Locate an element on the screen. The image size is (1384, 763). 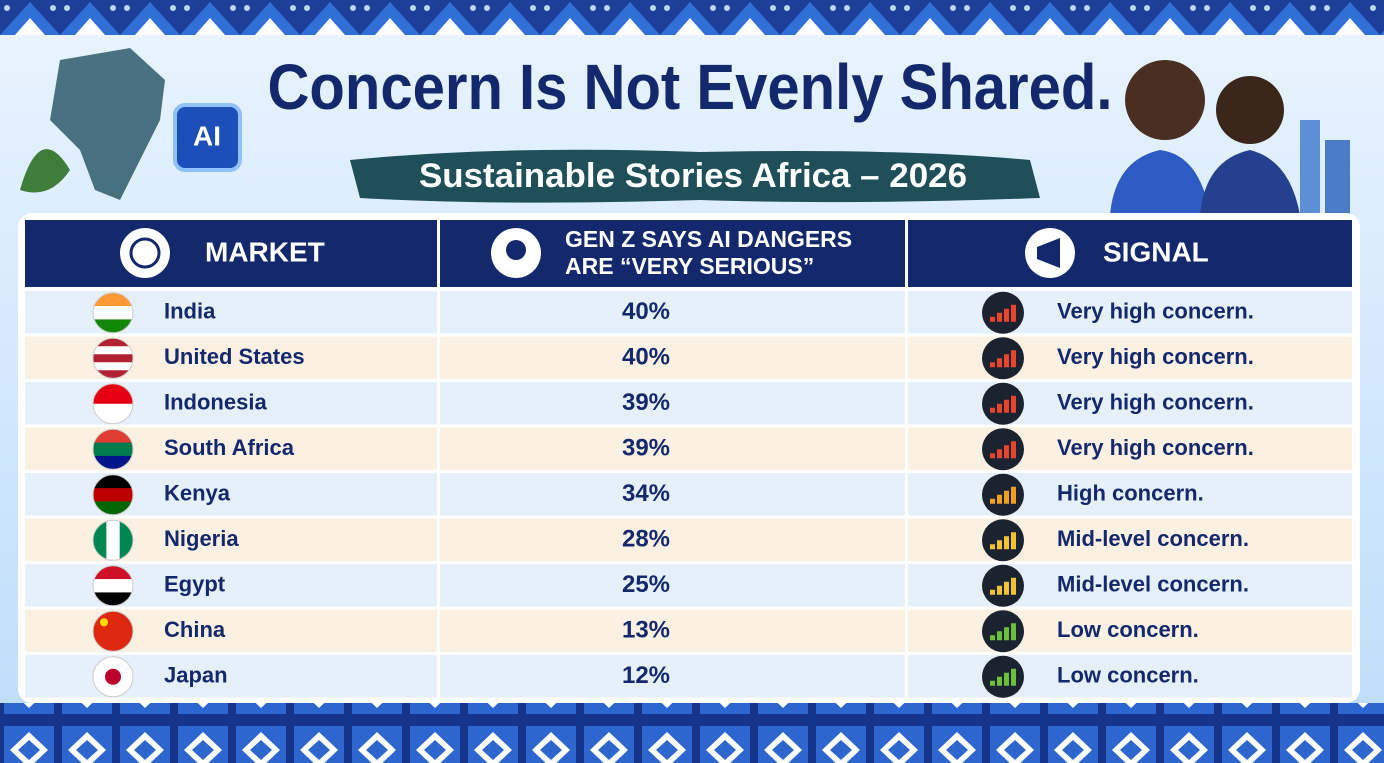
share-value: 34% is located at coordinates (646, 493).